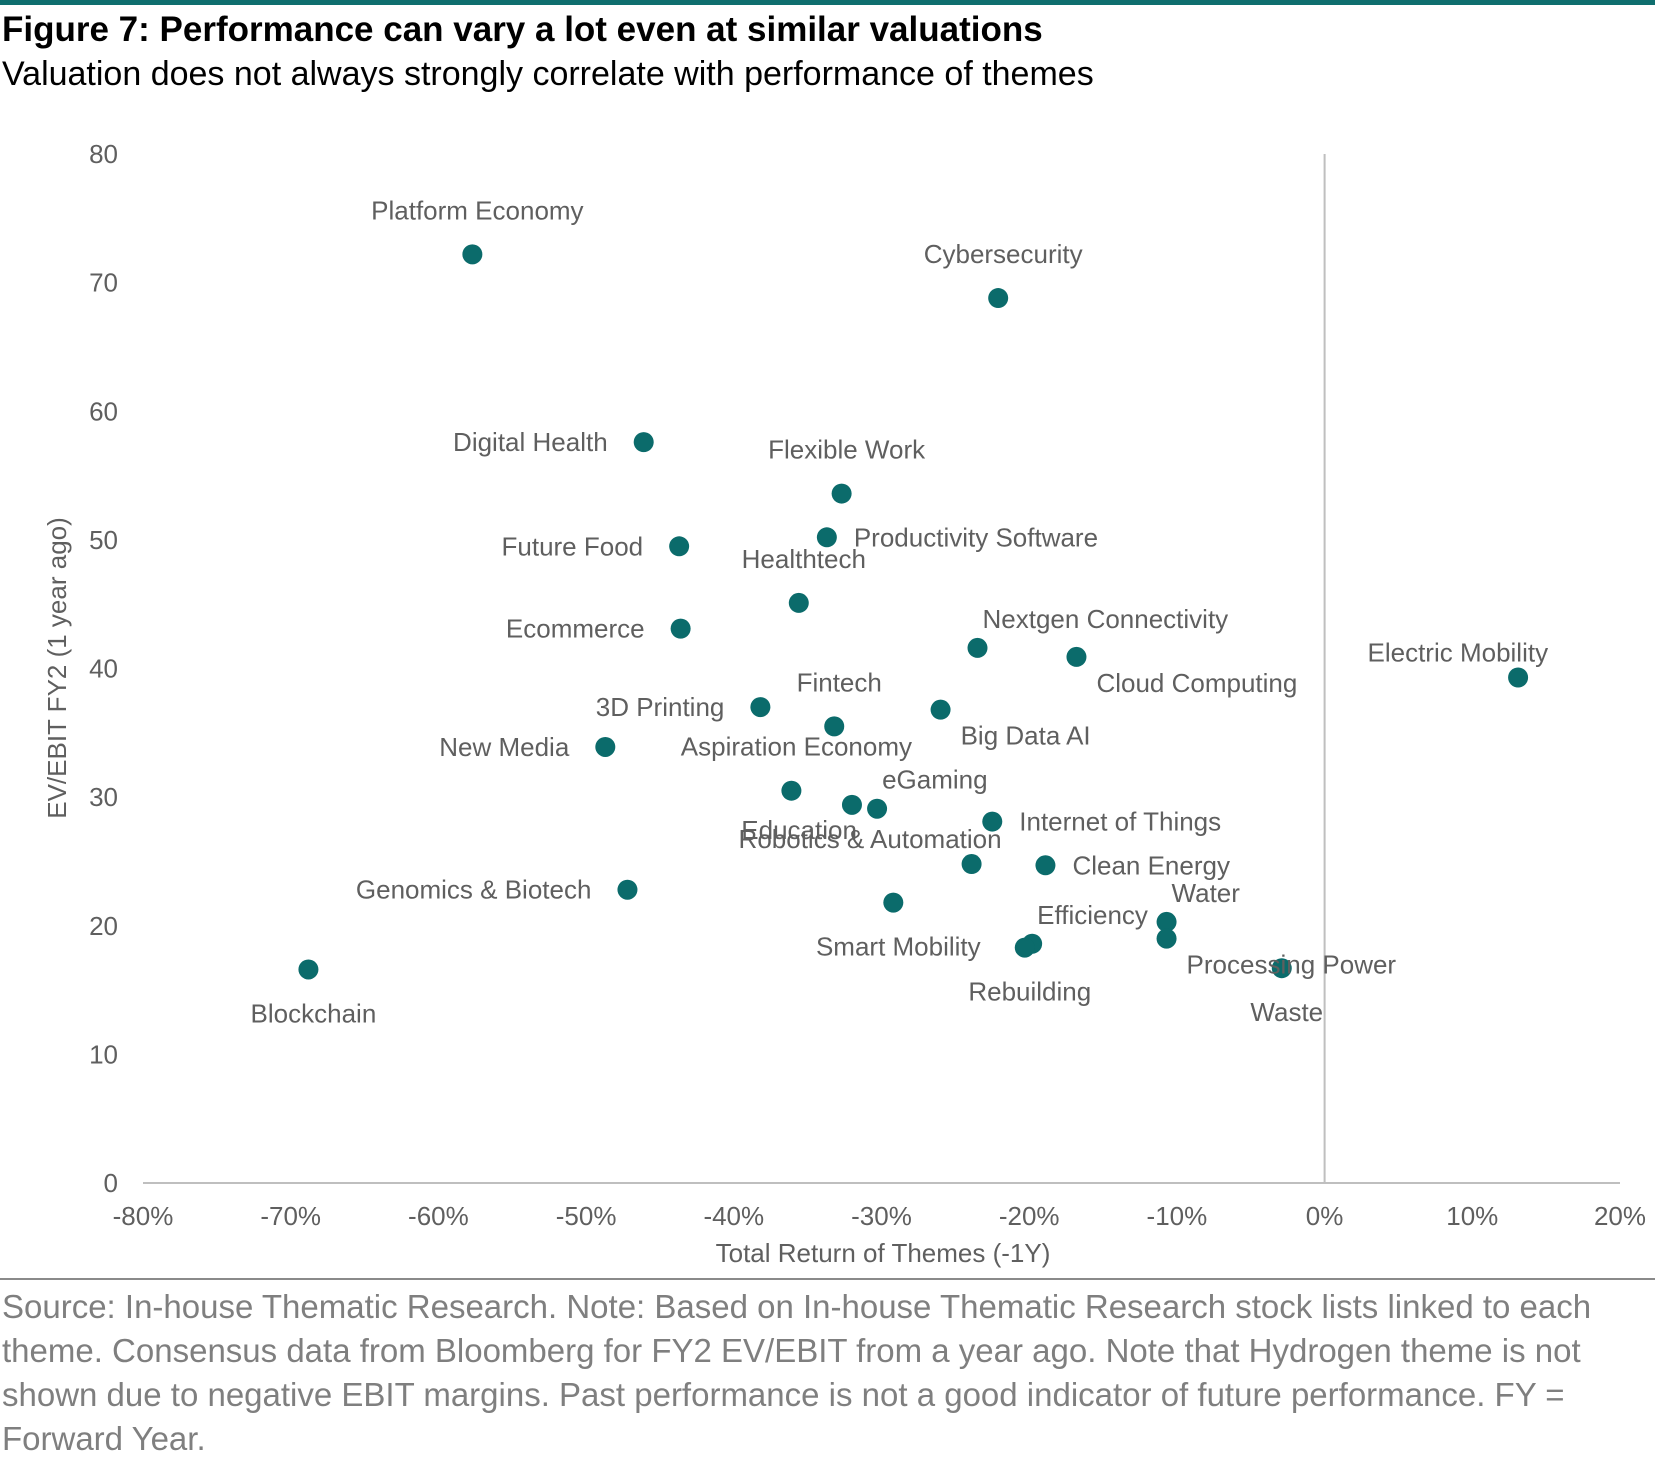 The image size is (1655, 1466). I want to click on data-label: Education, so click(799, 830).